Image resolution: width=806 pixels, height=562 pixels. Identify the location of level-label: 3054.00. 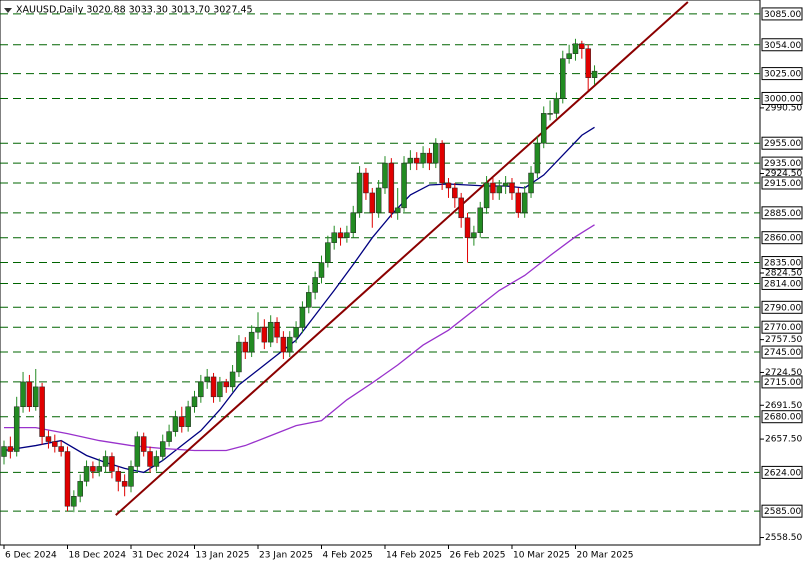
(782, 46).